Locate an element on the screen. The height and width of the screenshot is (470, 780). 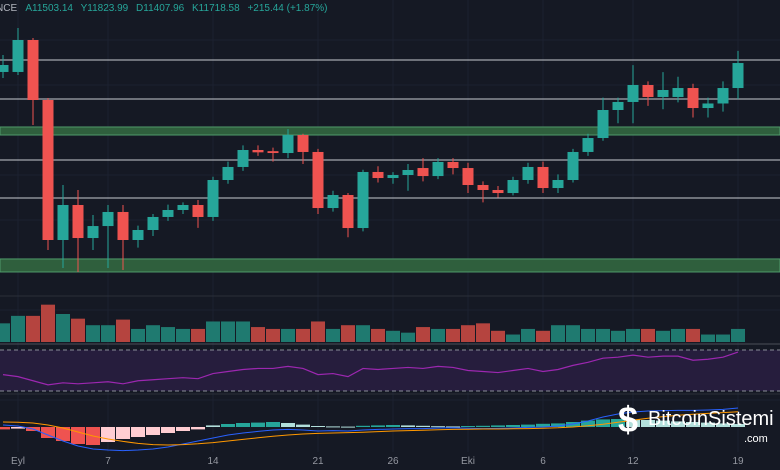
symbol-label: NCE is located at coordinates (9, 8).